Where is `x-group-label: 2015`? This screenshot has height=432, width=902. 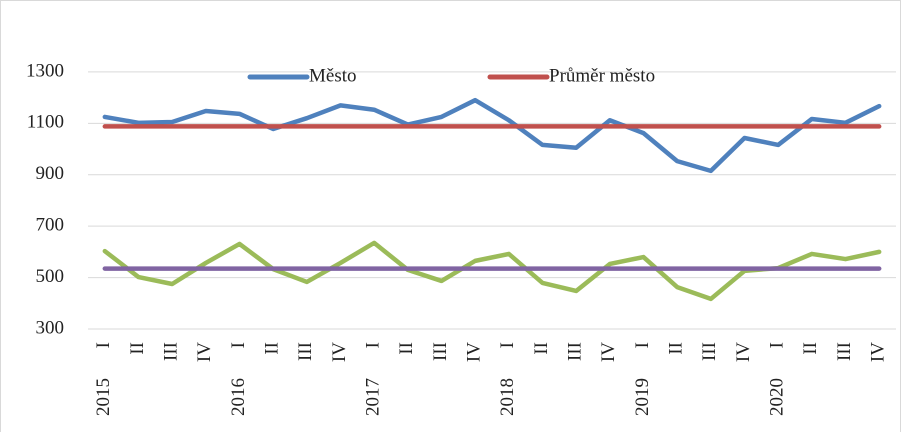
x-group-label: 2015 is located at coordinates (103, 397).